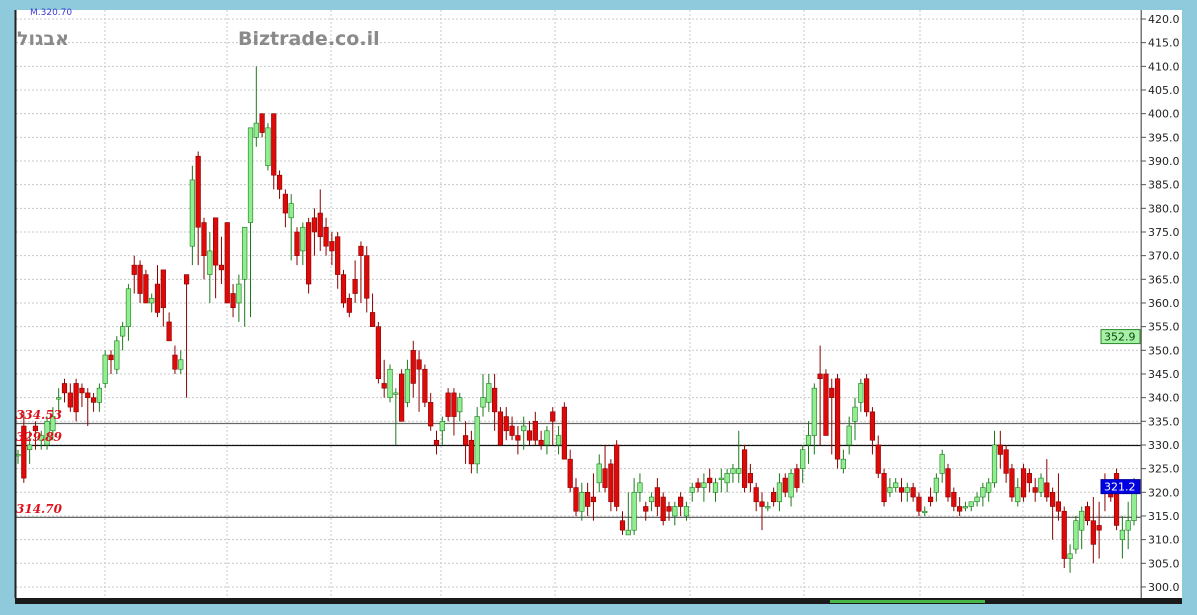  What do you see at coordinates (1164, 327) in the screenshot?
I see `y-tick-label: 355.0` at bounding box center [1164, 327].